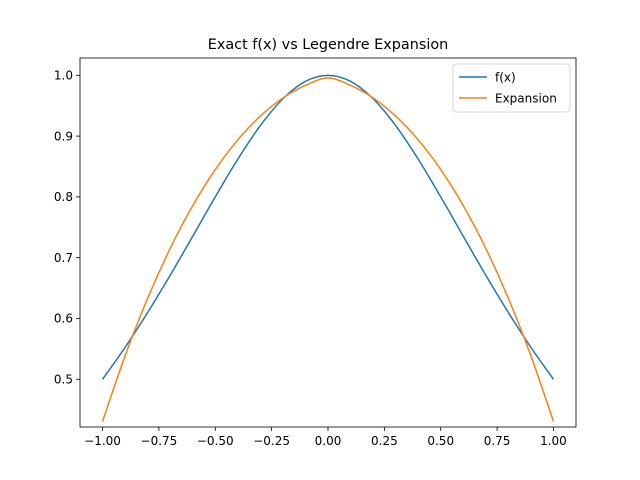  Describe the element at coordinates (328, 441) in the screenshot. I see `x-tick-label: 0.00` at that location.